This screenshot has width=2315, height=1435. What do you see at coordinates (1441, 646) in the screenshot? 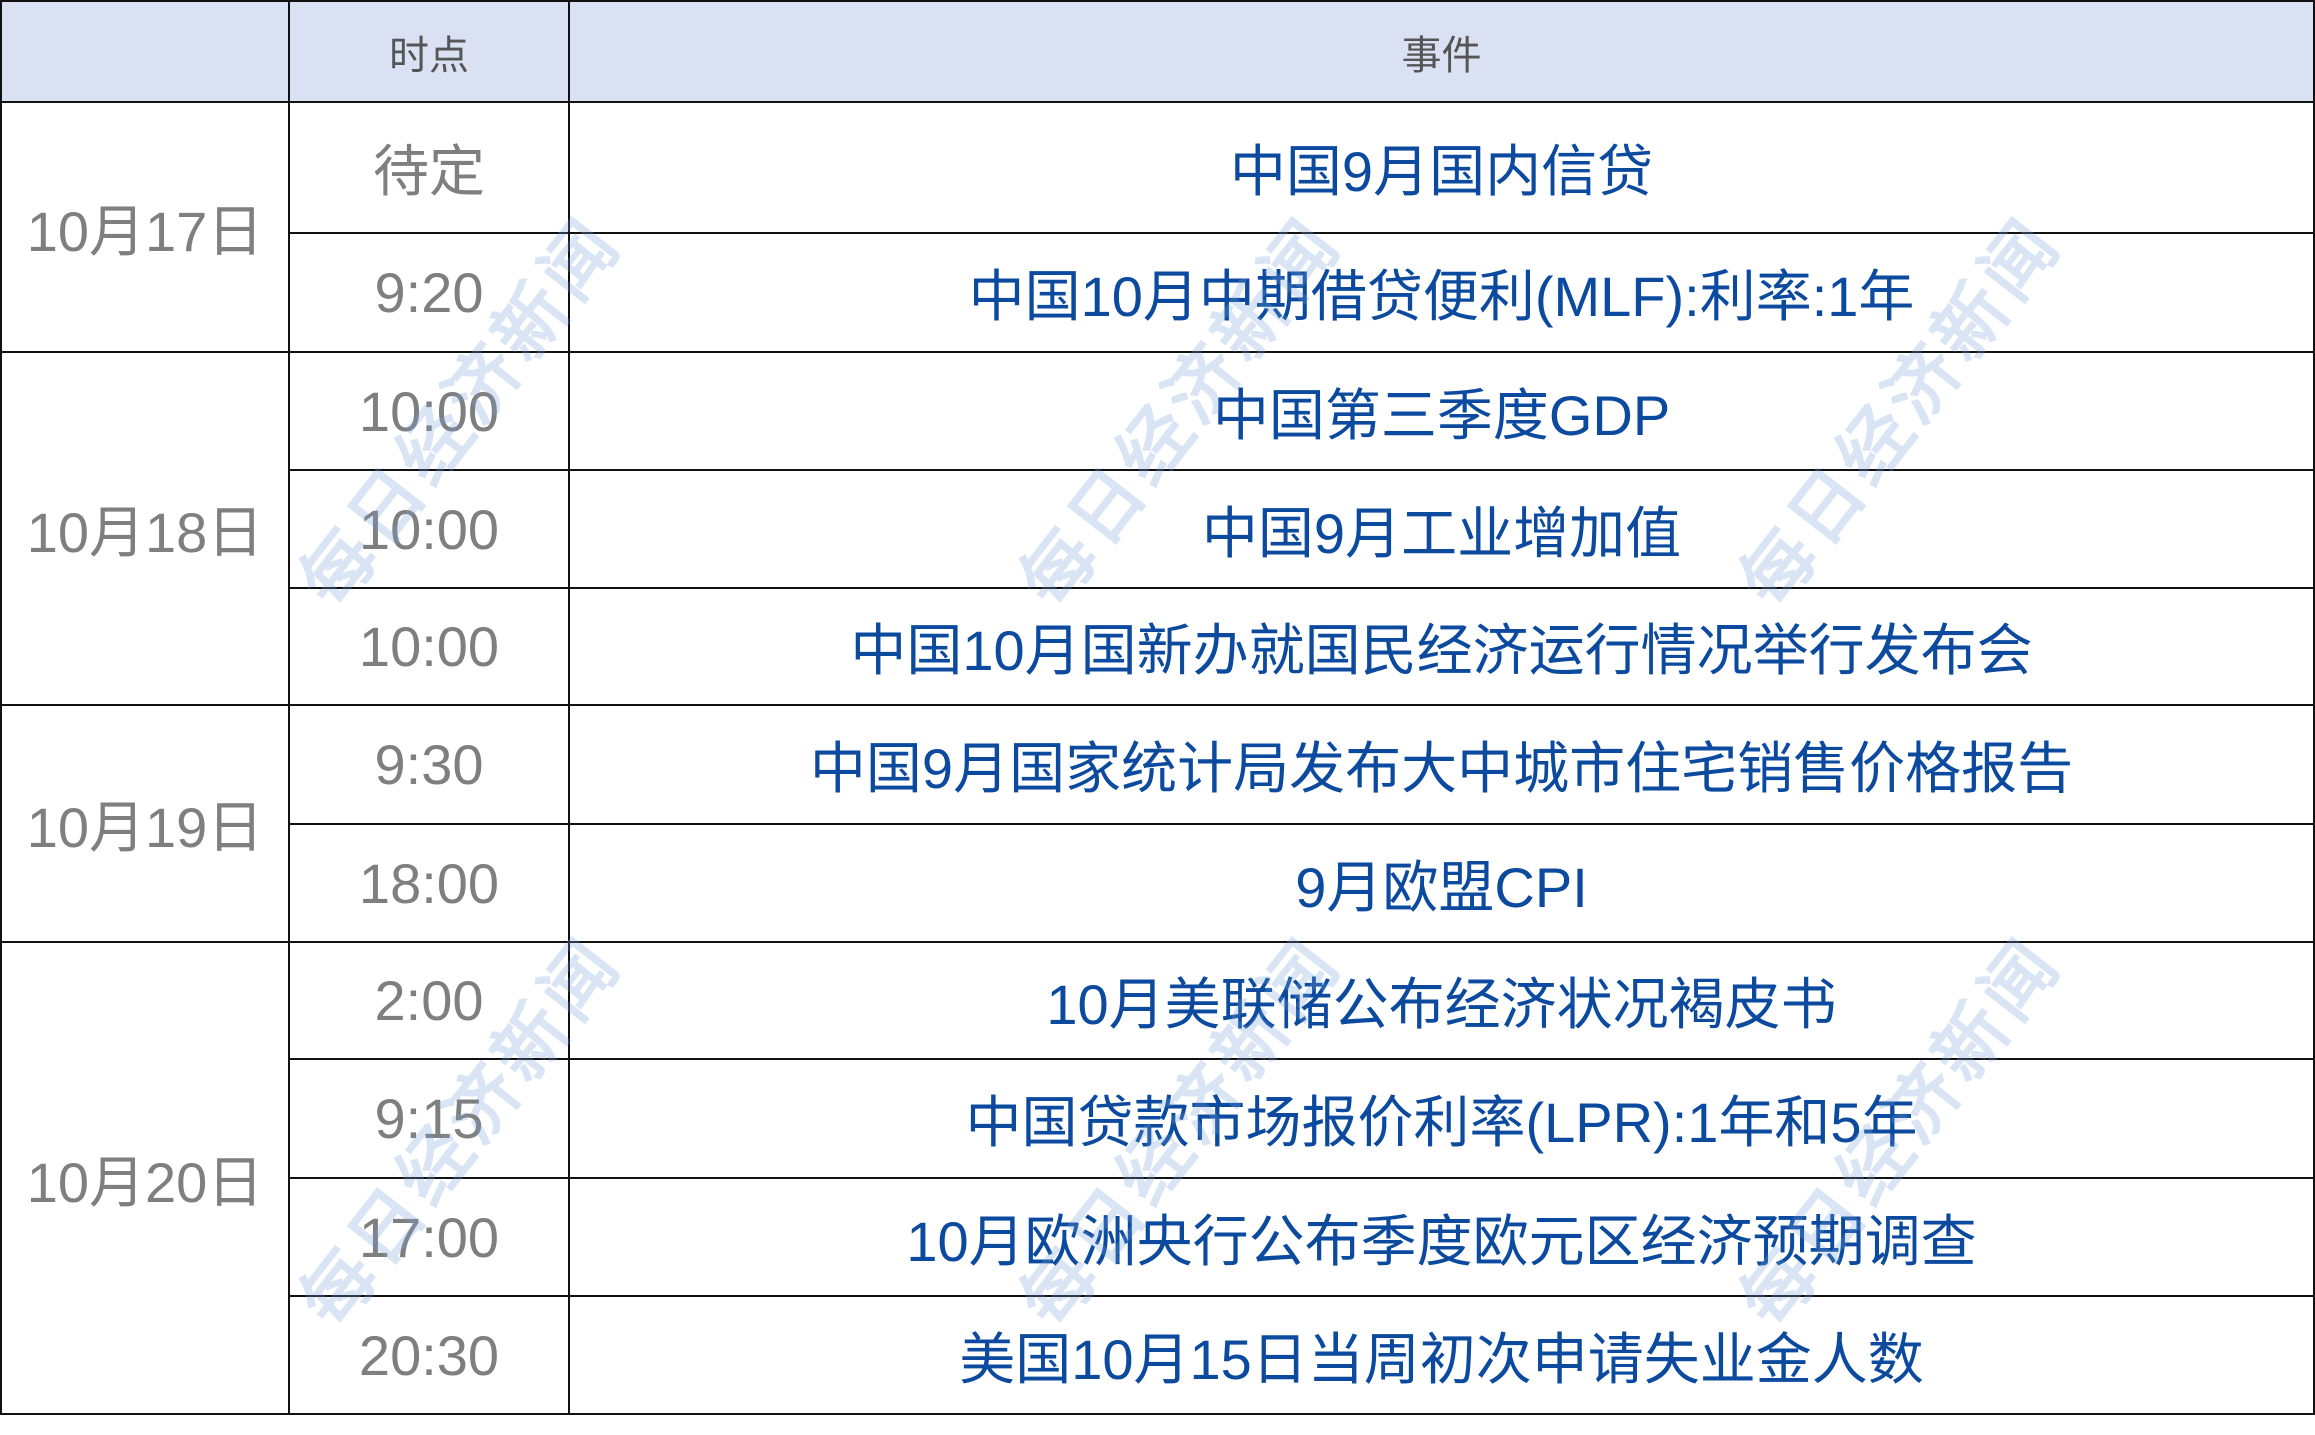
I see `event-cell: 中国10月国新办就国民经济运行情况举行发布会` at bounding box center [1441, 646].